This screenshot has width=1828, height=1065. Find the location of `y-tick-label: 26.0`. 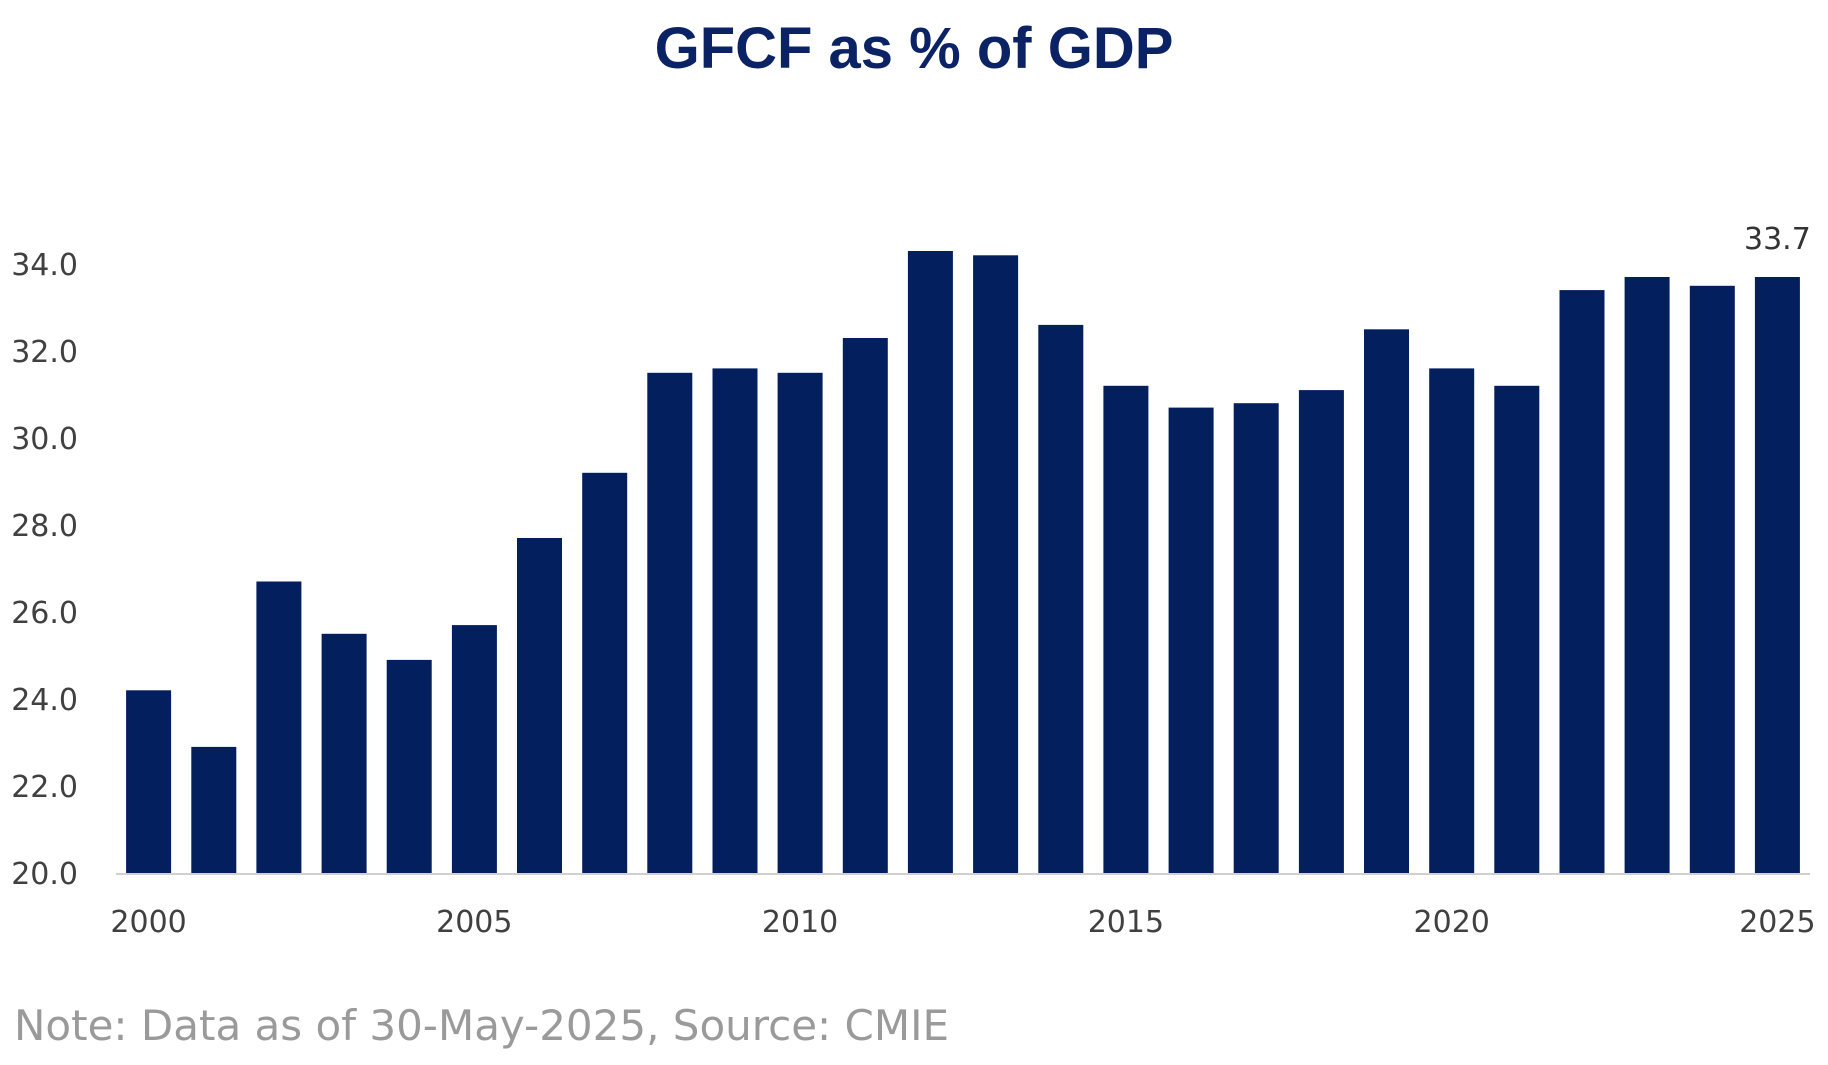

y-tick-label: 26.0 is located at coordinates (44, 613).